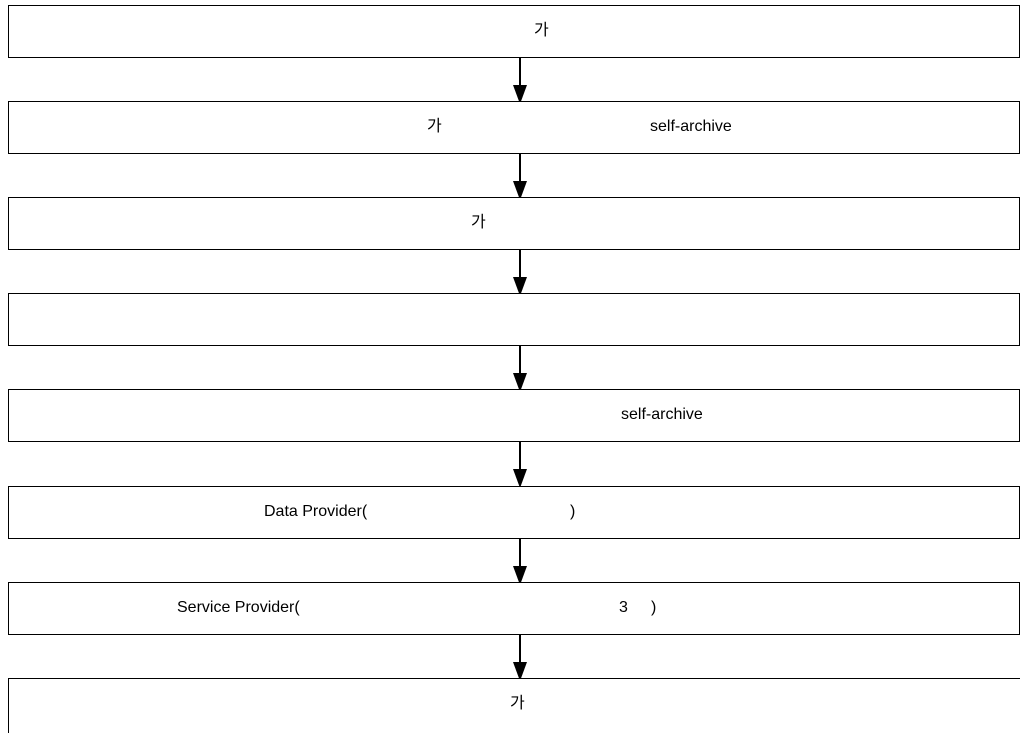 The image size is (1021, 733). What do you see at coordinates (623, 607) in the screenshot?
I see `step-7-text-b: 3` at bounding box center [623, 607].